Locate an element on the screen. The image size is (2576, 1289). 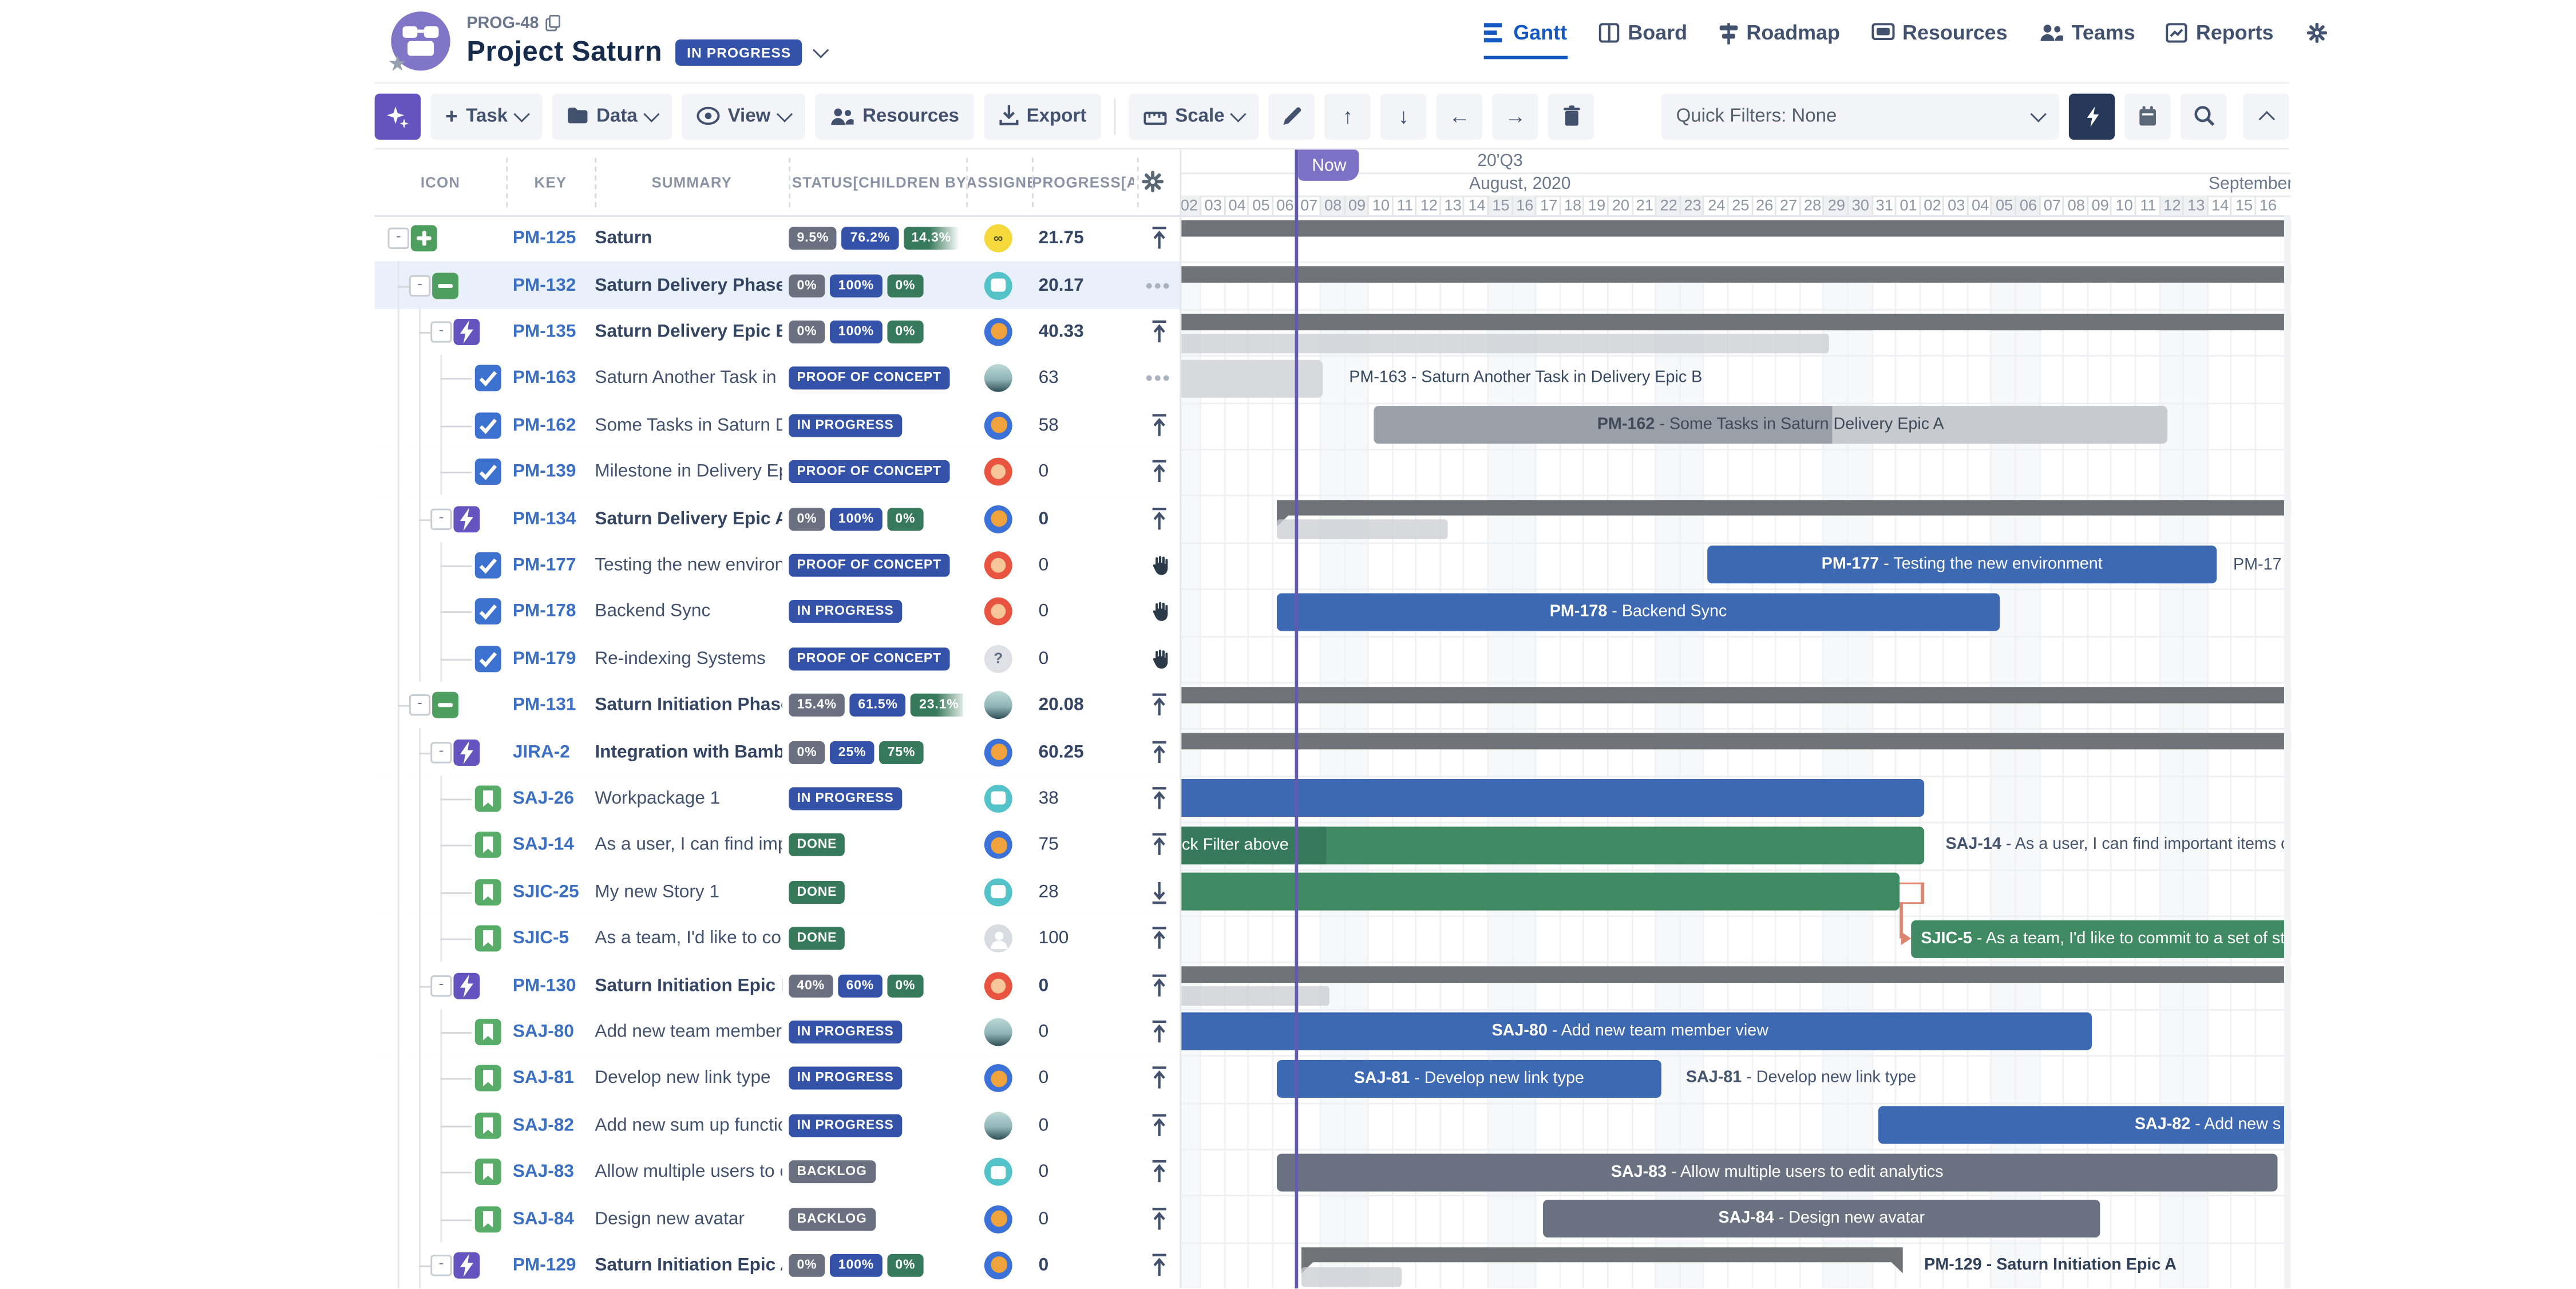
issue-summary: Saturn Initiation Epic A is located at coordinates (688, 1265).